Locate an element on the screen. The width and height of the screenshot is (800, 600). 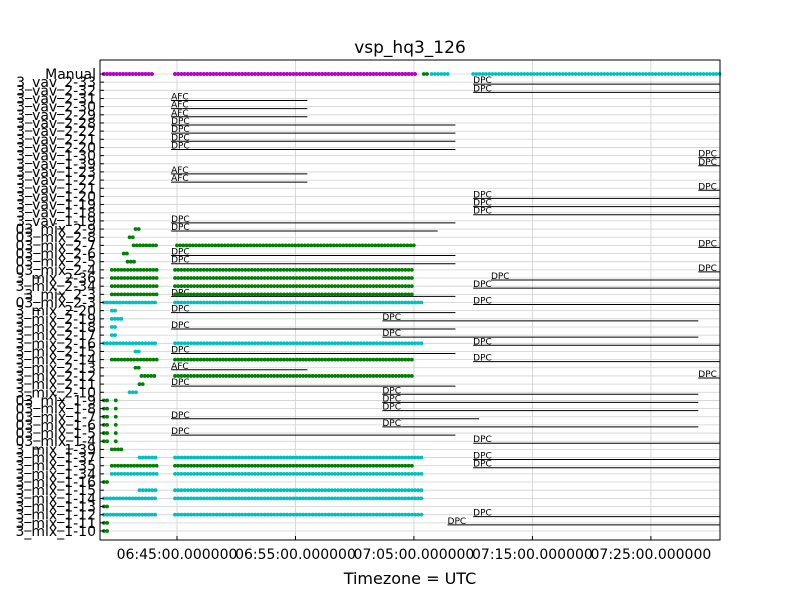
y-tick-label: 03_mix_1-8 is located at coordinates (56, 410).